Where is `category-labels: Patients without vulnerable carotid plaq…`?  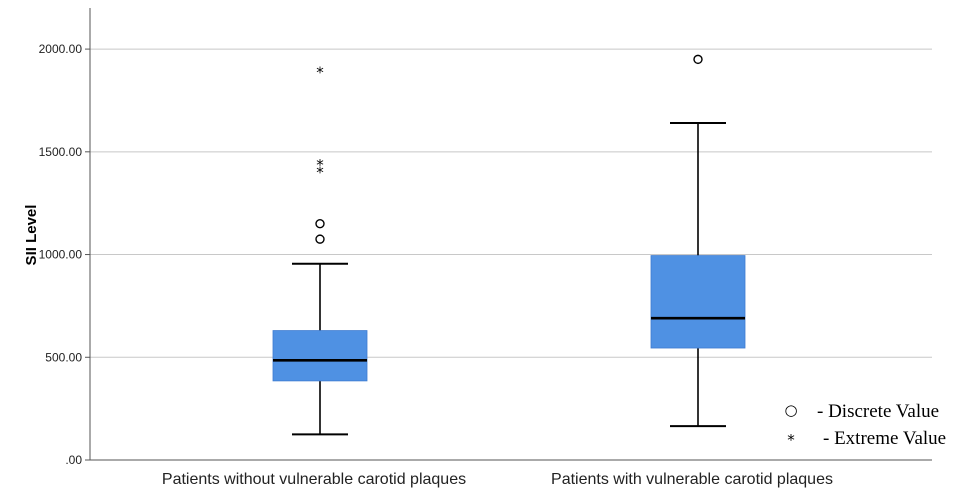
category-labels: Patients without vulnerable carotid plaq… is located at coordinates (497, 479).